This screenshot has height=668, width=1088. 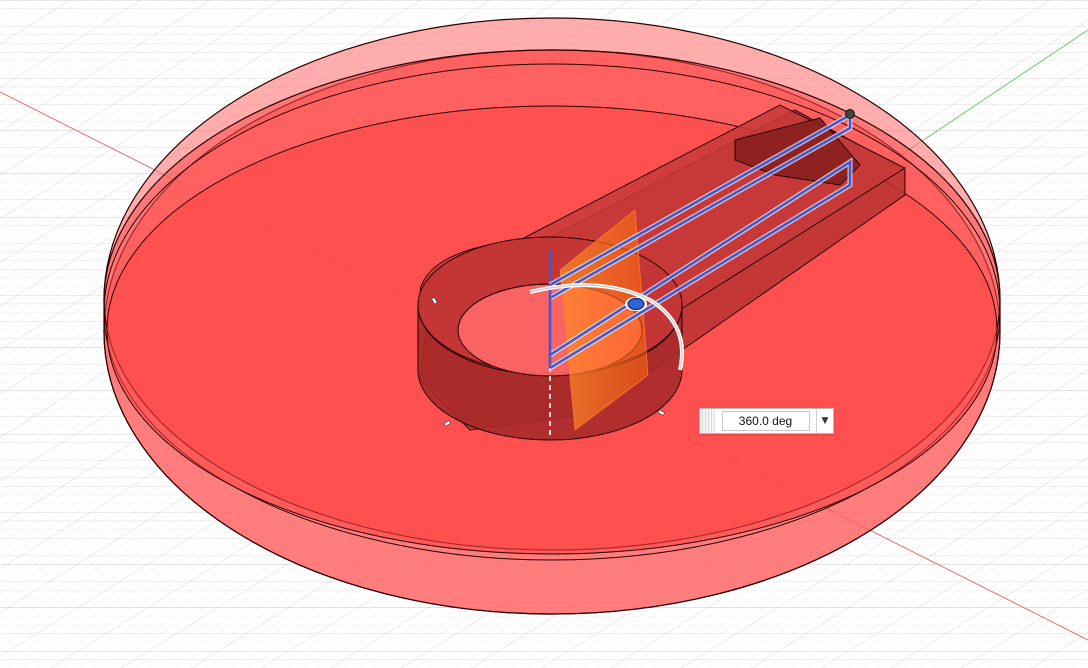 I want to click on chevron-down-icon: ▼, so click(x=825, y=421).